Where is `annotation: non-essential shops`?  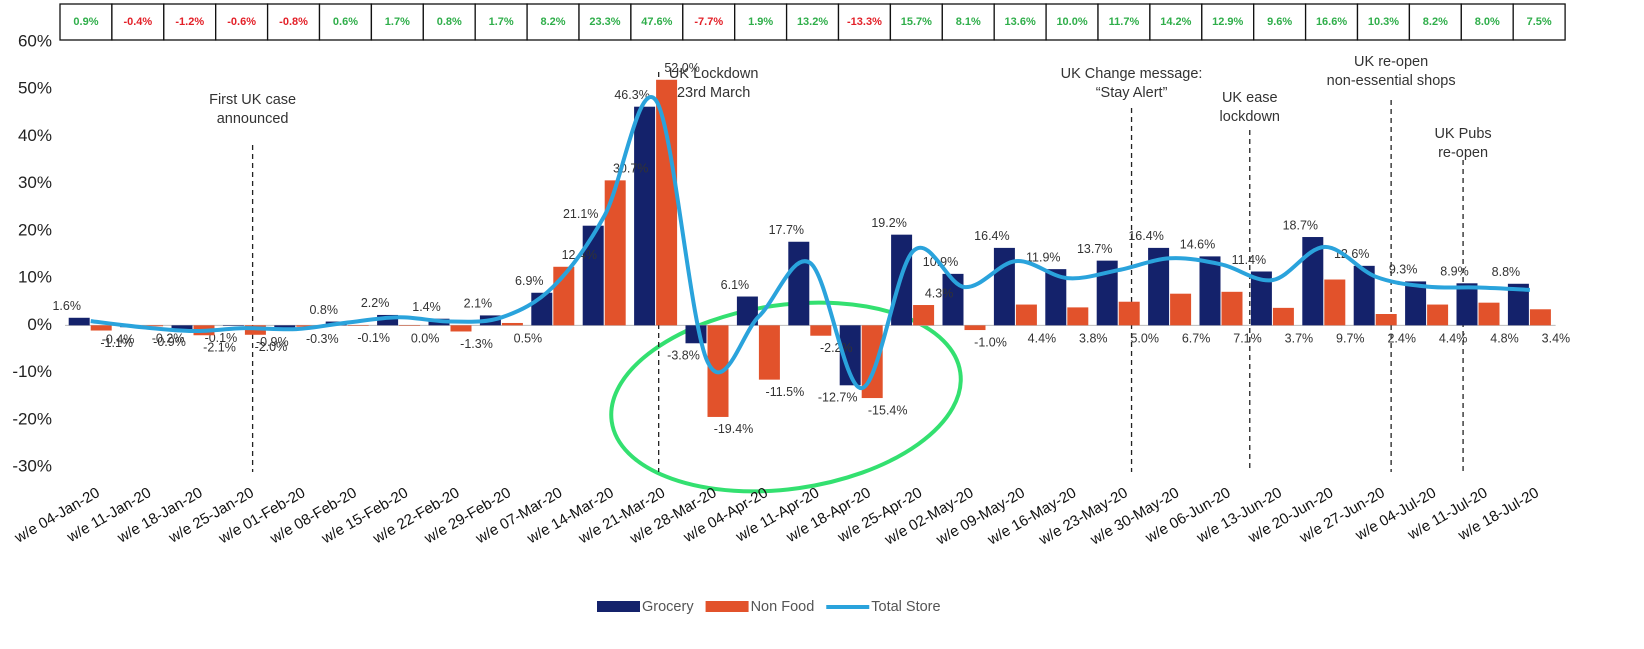
annotation: non-essential shops is located at coordinates (1391, 81).